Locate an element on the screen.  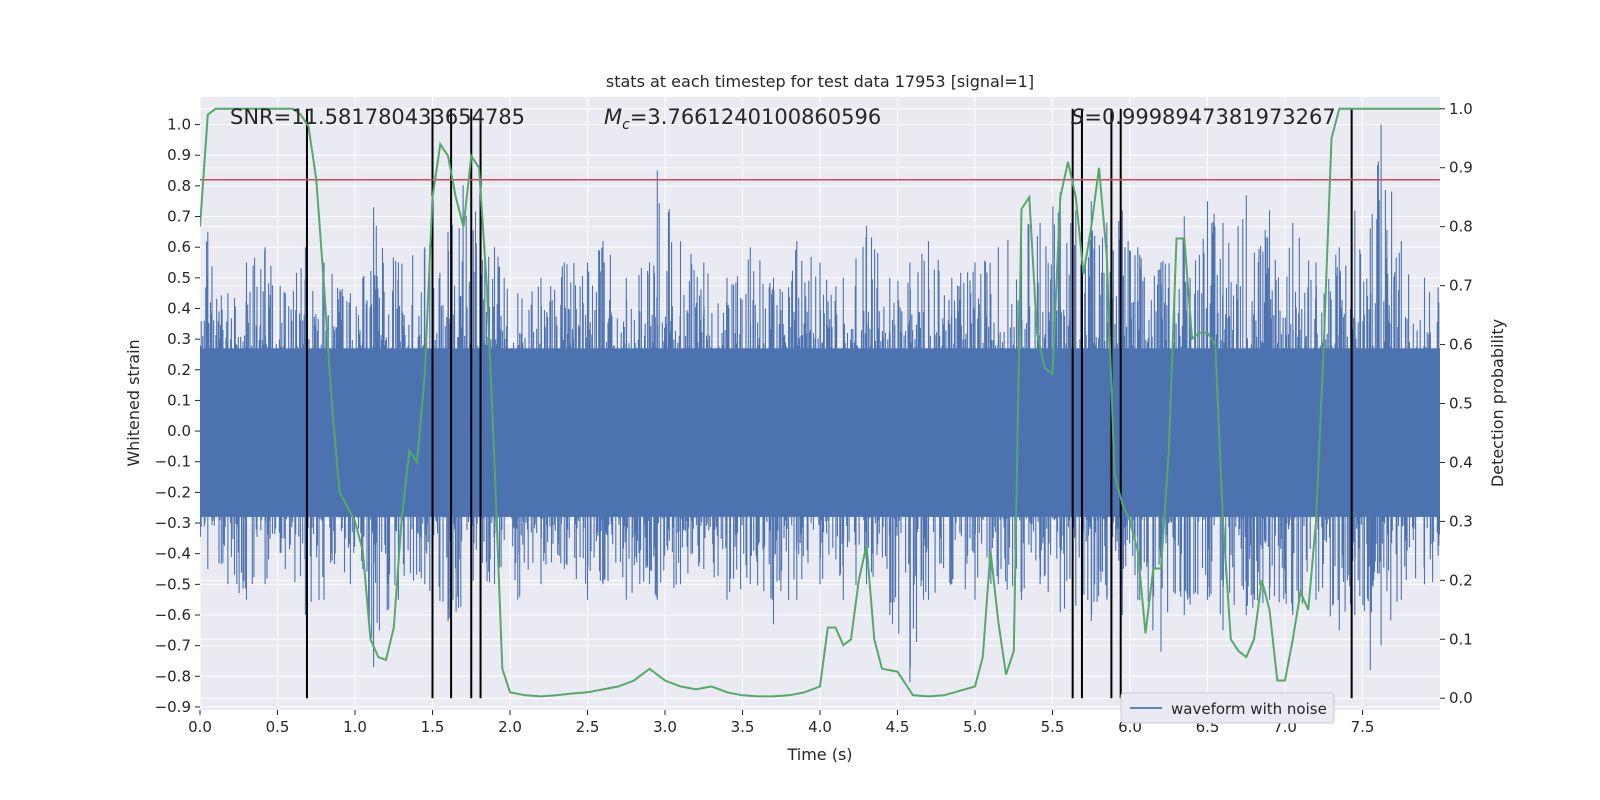
y-left-tick-label: −0.9 is located at coordinates (173, 707).